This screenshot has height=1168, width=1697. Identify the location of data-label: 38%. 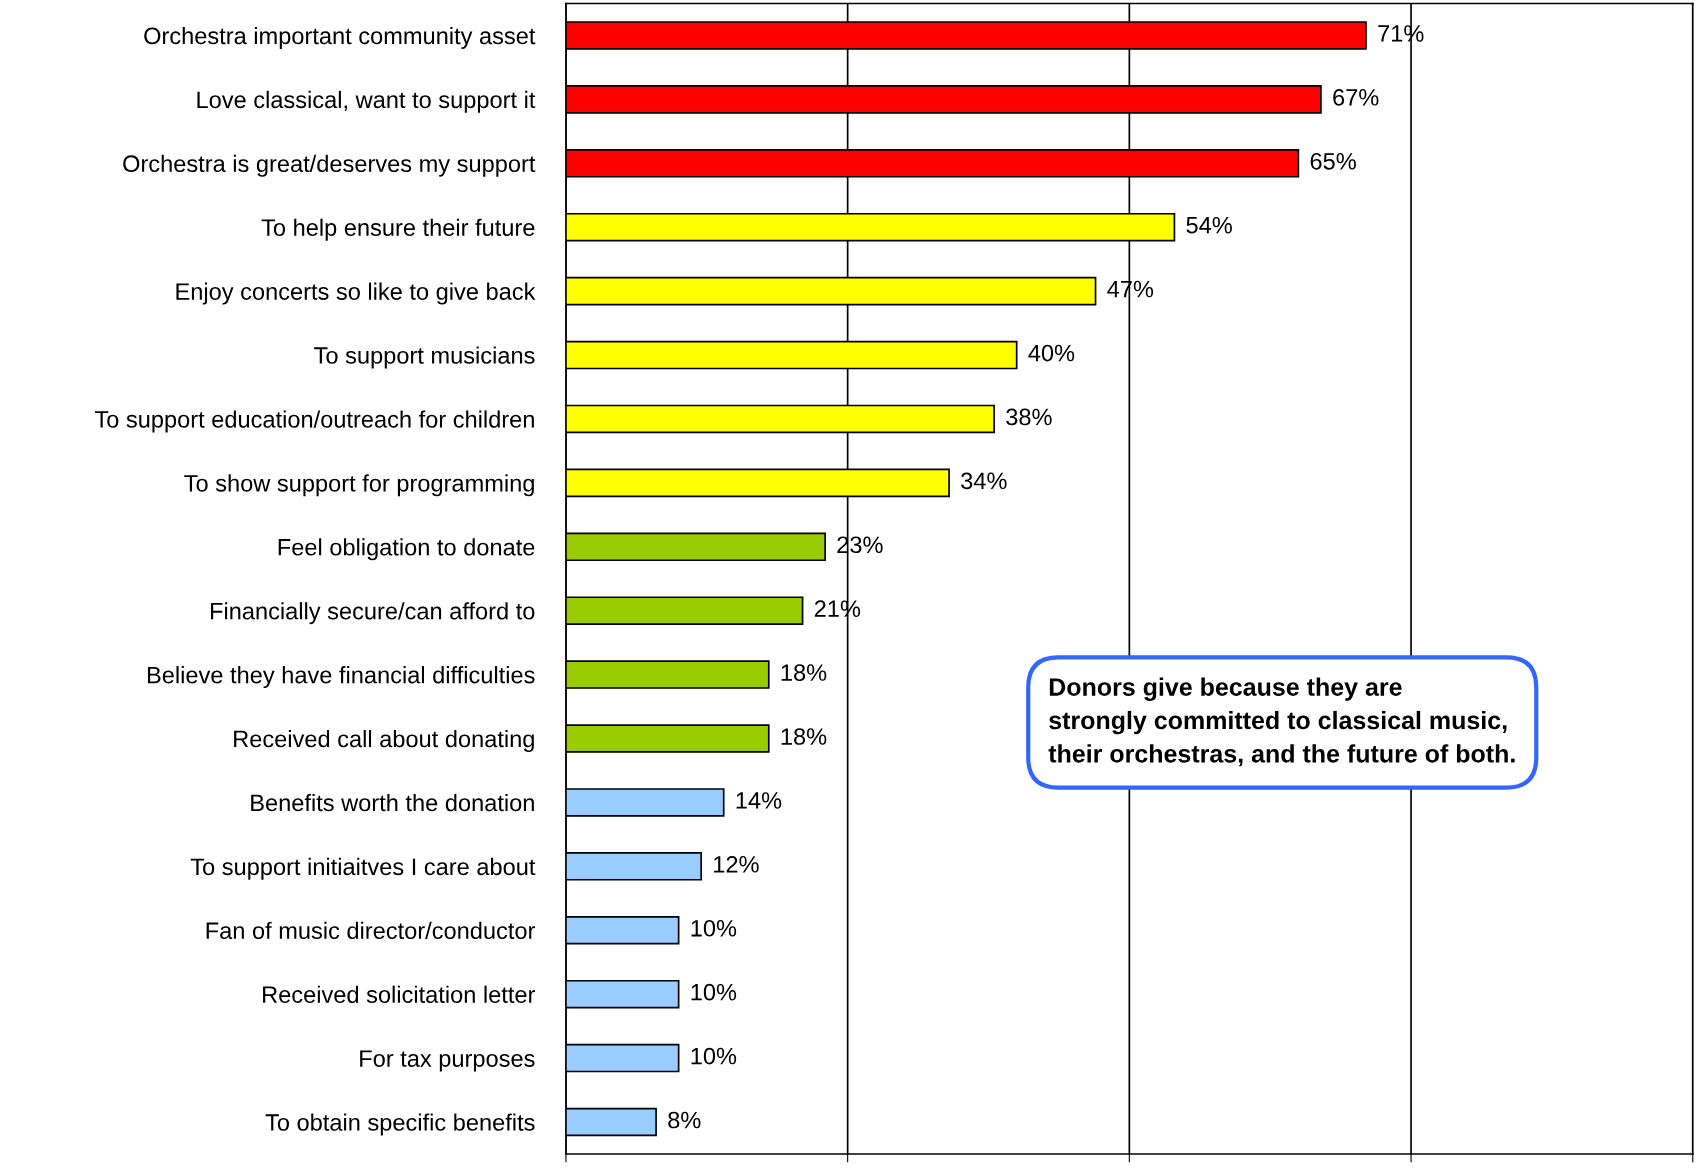
(1029, 417).